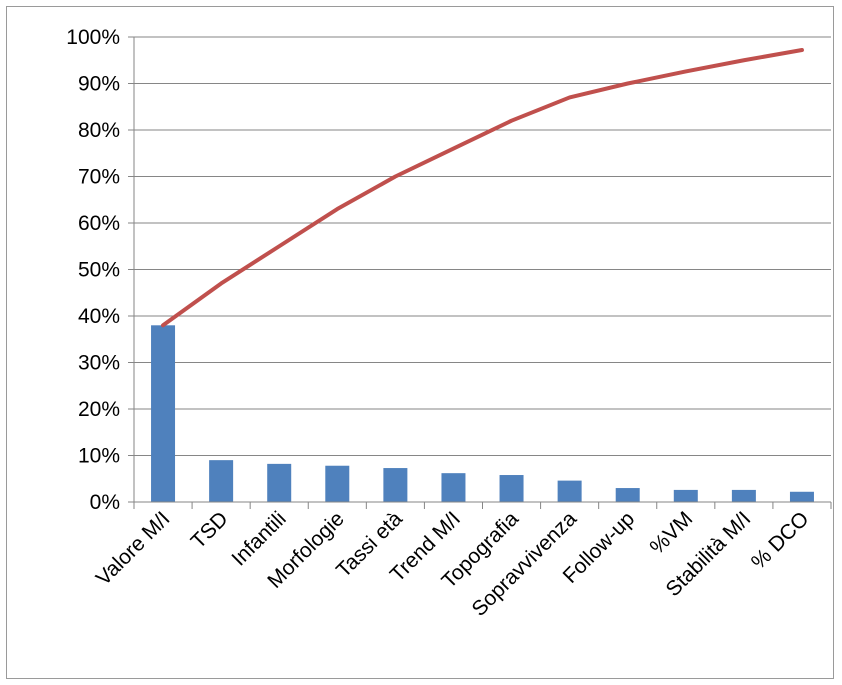 This screenshot has width=842, height=685. I want to click on y-tick-label: 0%, so click(105, 502).